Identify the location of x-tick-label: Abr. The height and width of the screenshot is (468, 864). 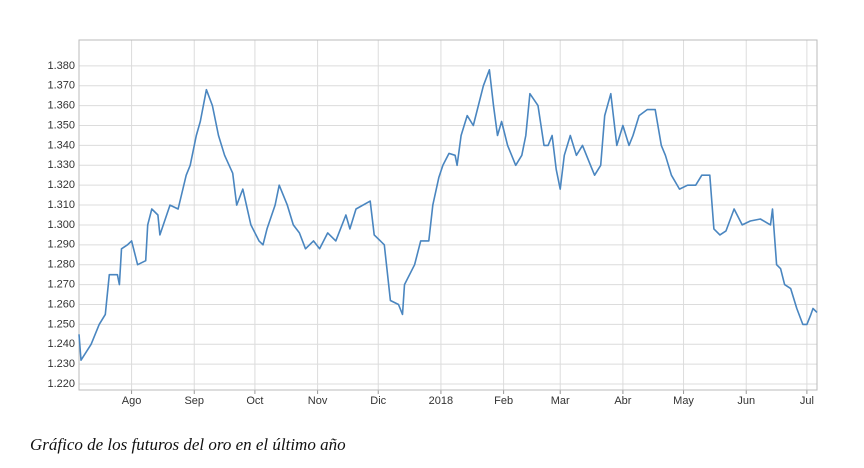
(622, 401).